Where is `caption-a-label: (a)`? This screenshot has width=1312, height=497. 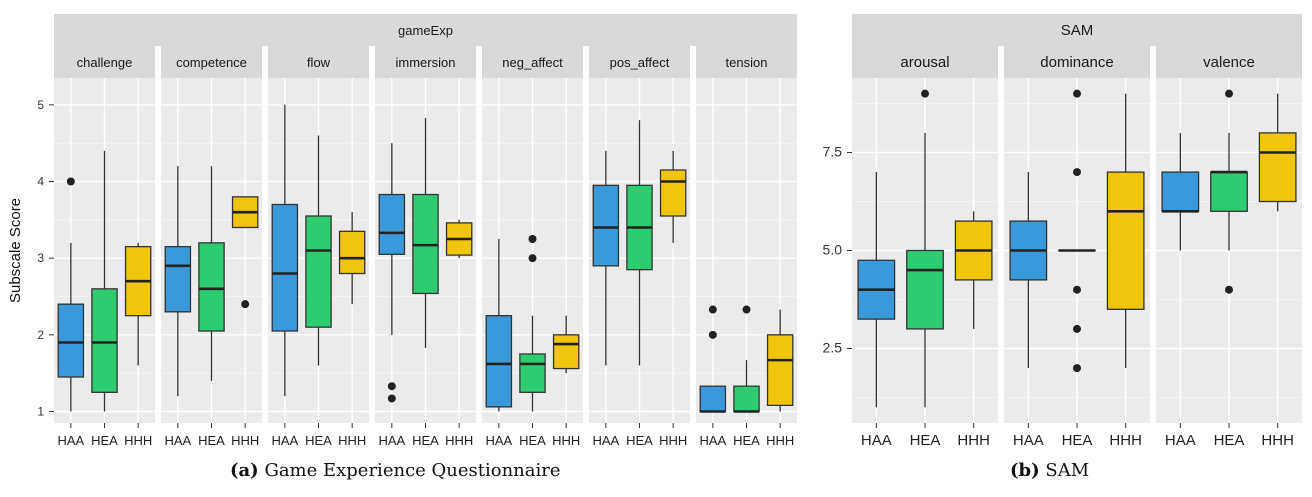
caption-a-label: (a) is located at coordinates (244, 470).